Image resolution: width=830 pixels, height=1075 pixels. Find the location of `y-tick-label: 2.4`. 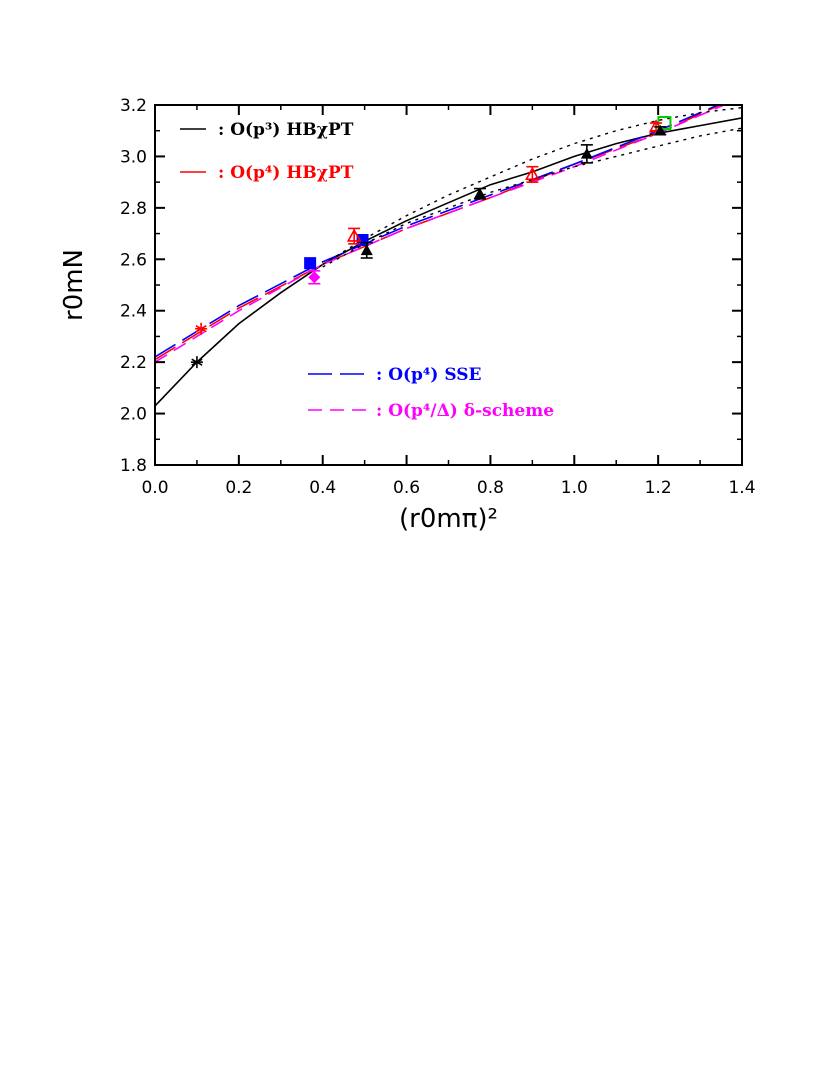

y-tick-label: 2.4 is located at coordinates (133, 312).